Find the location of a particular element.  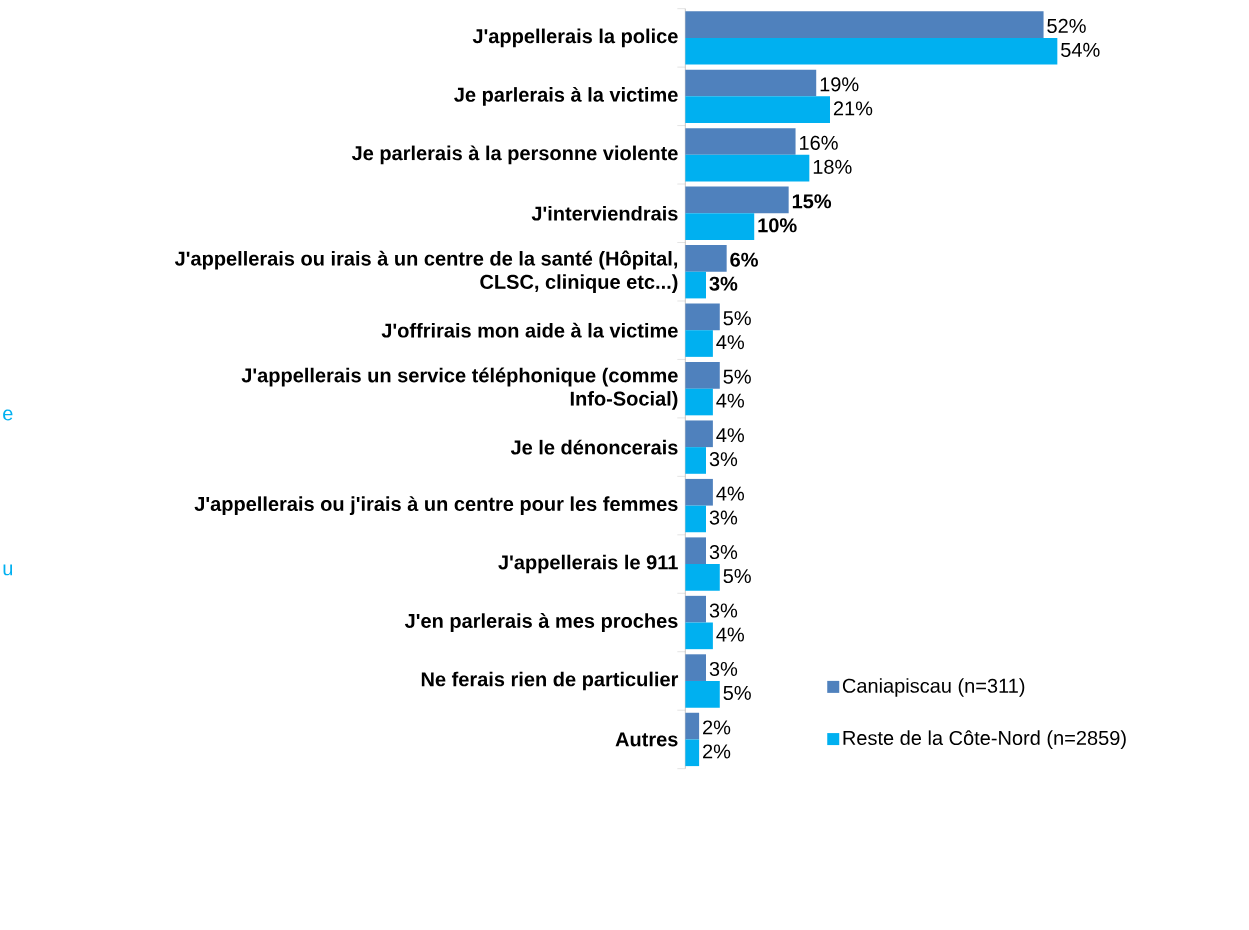

legend-label: Caniapiscau (n=311) is located at coordinates (933, 687).